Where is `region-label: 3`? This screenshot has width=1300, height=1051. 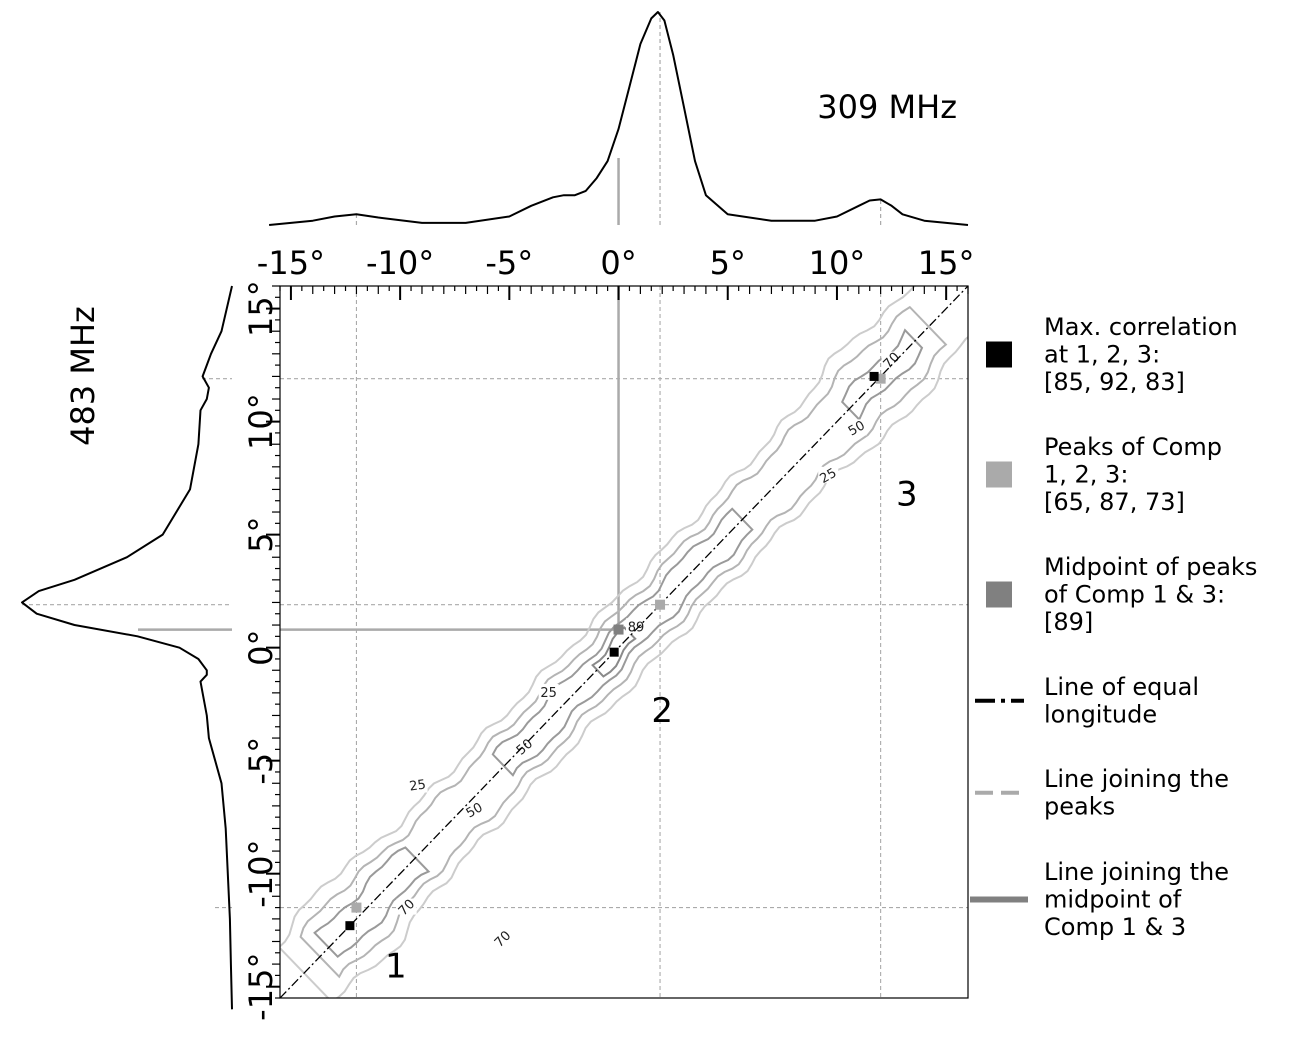 region-label: 3 is located at coordinates (907, 494).